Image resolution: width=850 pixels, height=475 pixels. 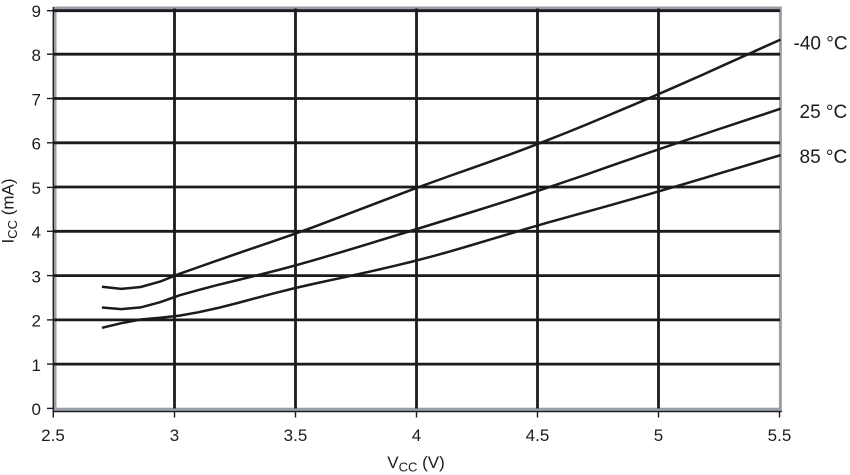 What do you see at coordinates (824, 112) in the screenshot?
I see `svg-text: 25 °C` at bounding box center [824, 112].